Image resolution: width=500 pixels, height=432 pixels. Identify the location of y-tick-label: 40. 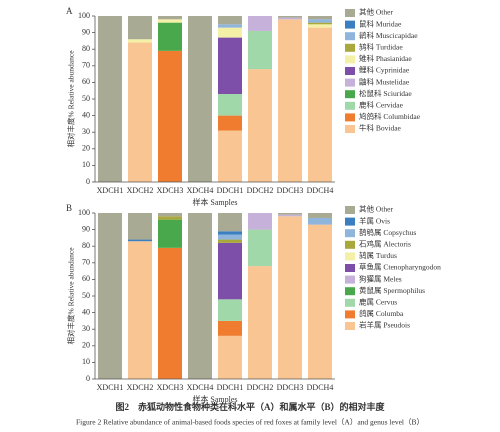
(86, 114).